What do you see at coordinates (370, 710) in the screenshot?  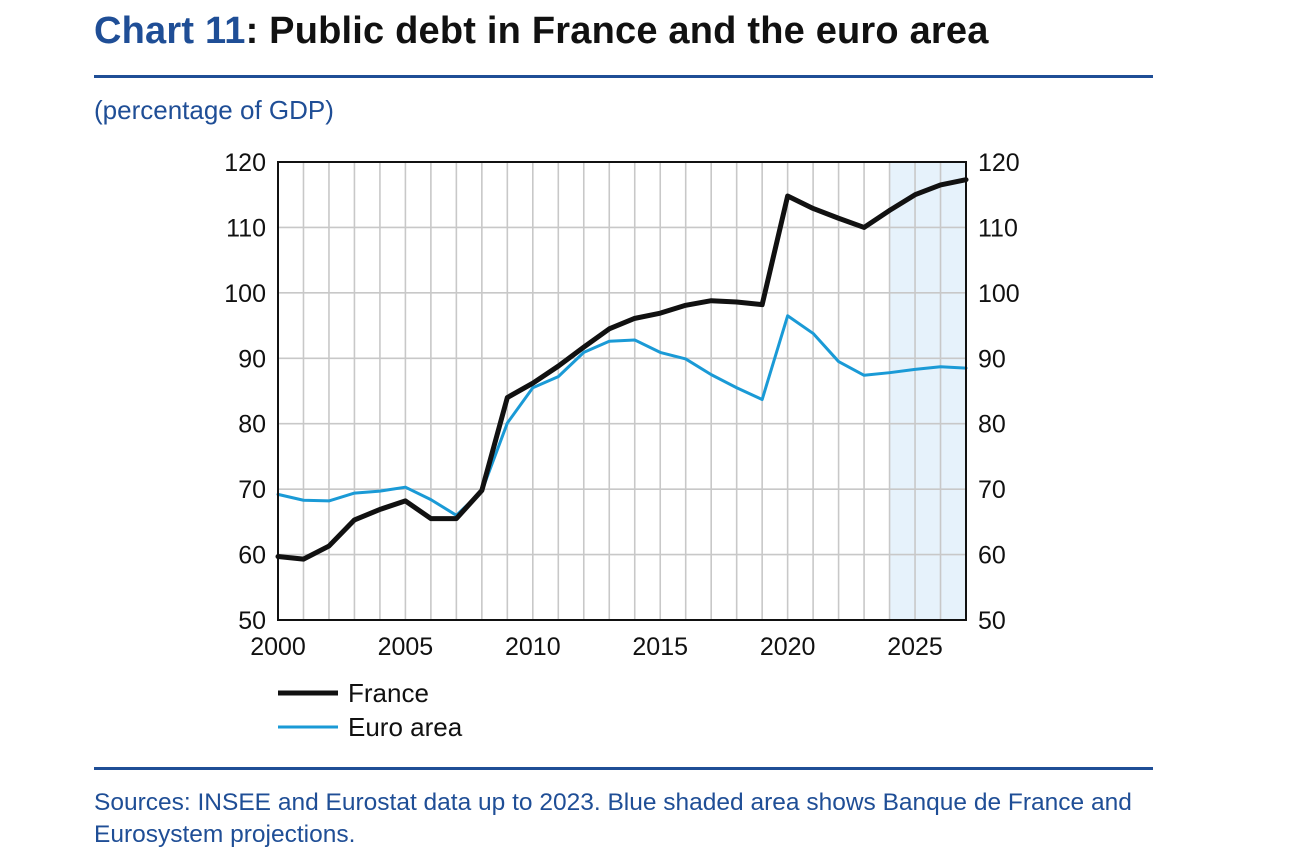 I see `legend: France Euro area` at bounding box center [370, 710].